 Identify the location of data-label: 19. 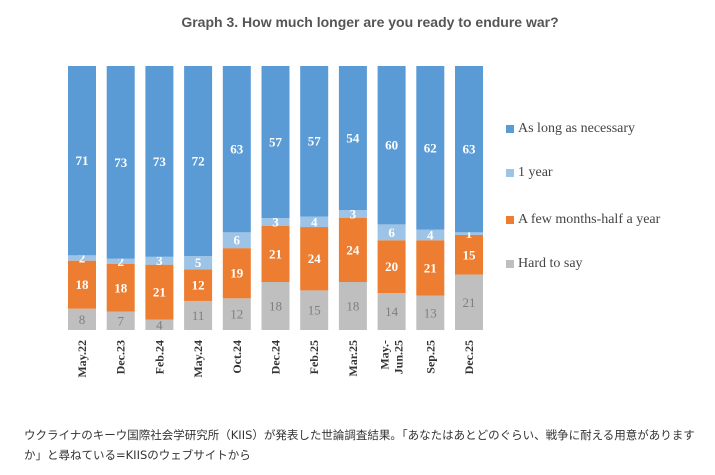
(237, 273).